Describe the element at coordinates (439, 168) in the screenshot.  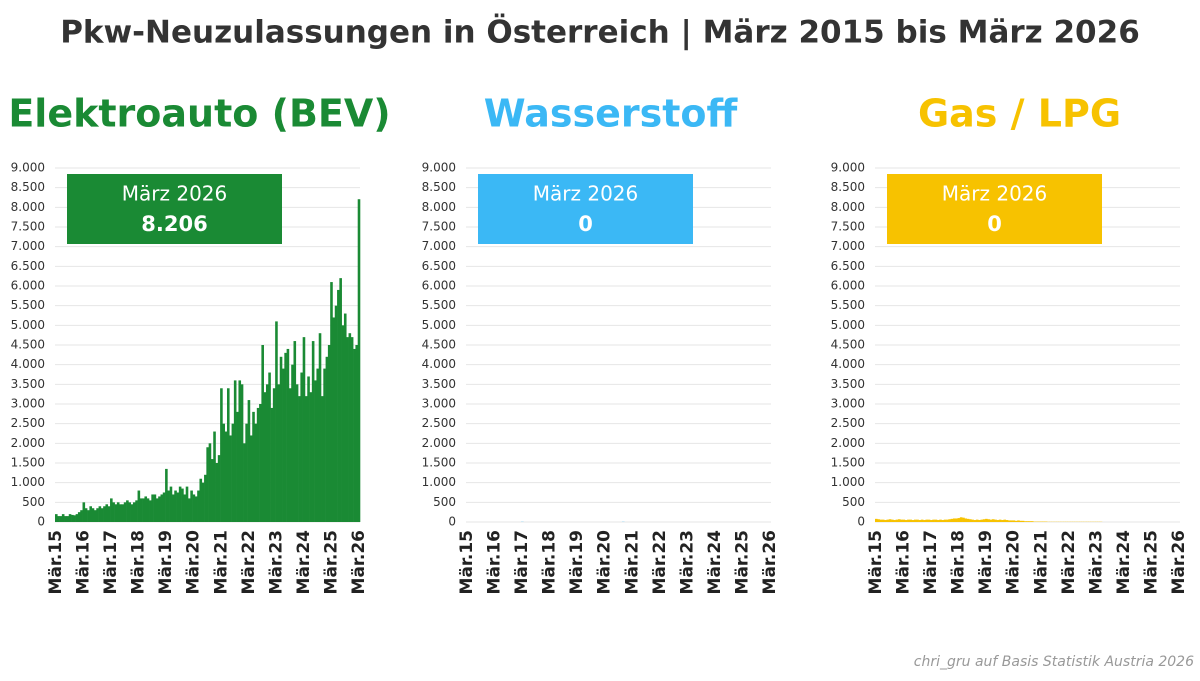
I see `y-tick-label: 9.000` at that location.